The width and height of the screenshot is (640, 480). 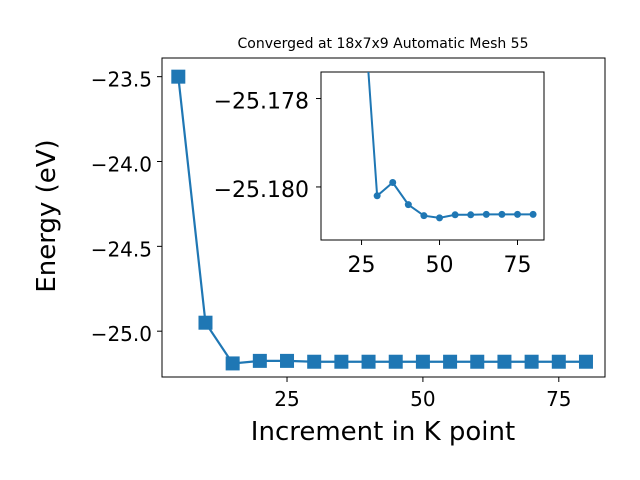 What do you see at coordinates (383, 432) in the screenshot?
I see `x-axis-label: Increment in K point` at bounding box center [383, 432].